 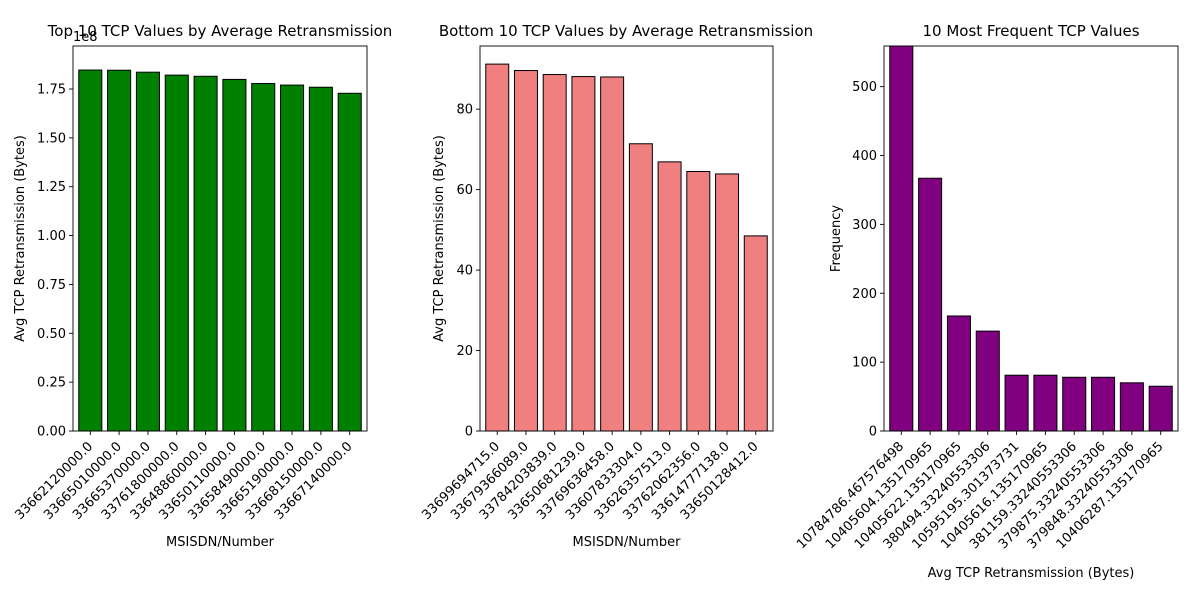 What do you see at coordinates (464, 351) in the screenshot?
I see `y-tick-label: 20` at bounding box center [464, 351].